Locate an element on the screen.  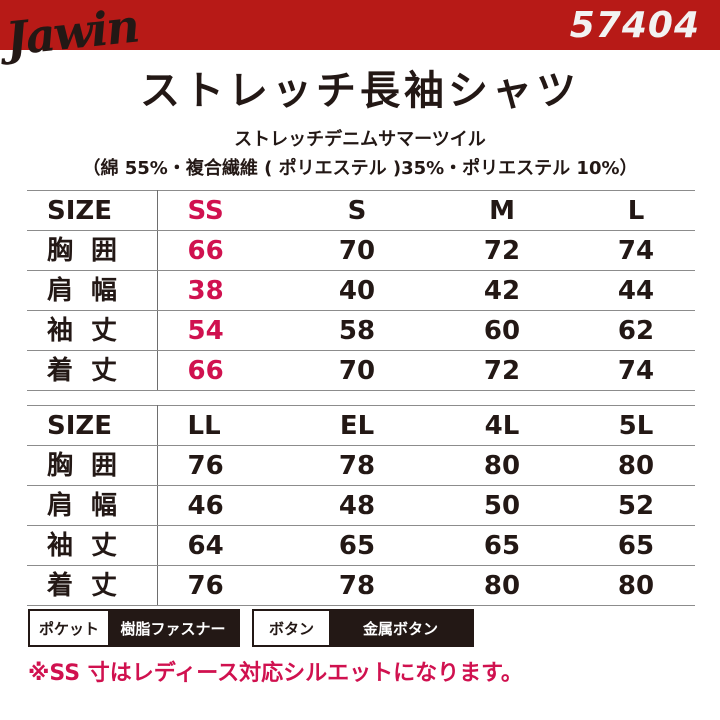
table-row: 肩幅 38 40 42 44 is located at coordinates (361, 290).